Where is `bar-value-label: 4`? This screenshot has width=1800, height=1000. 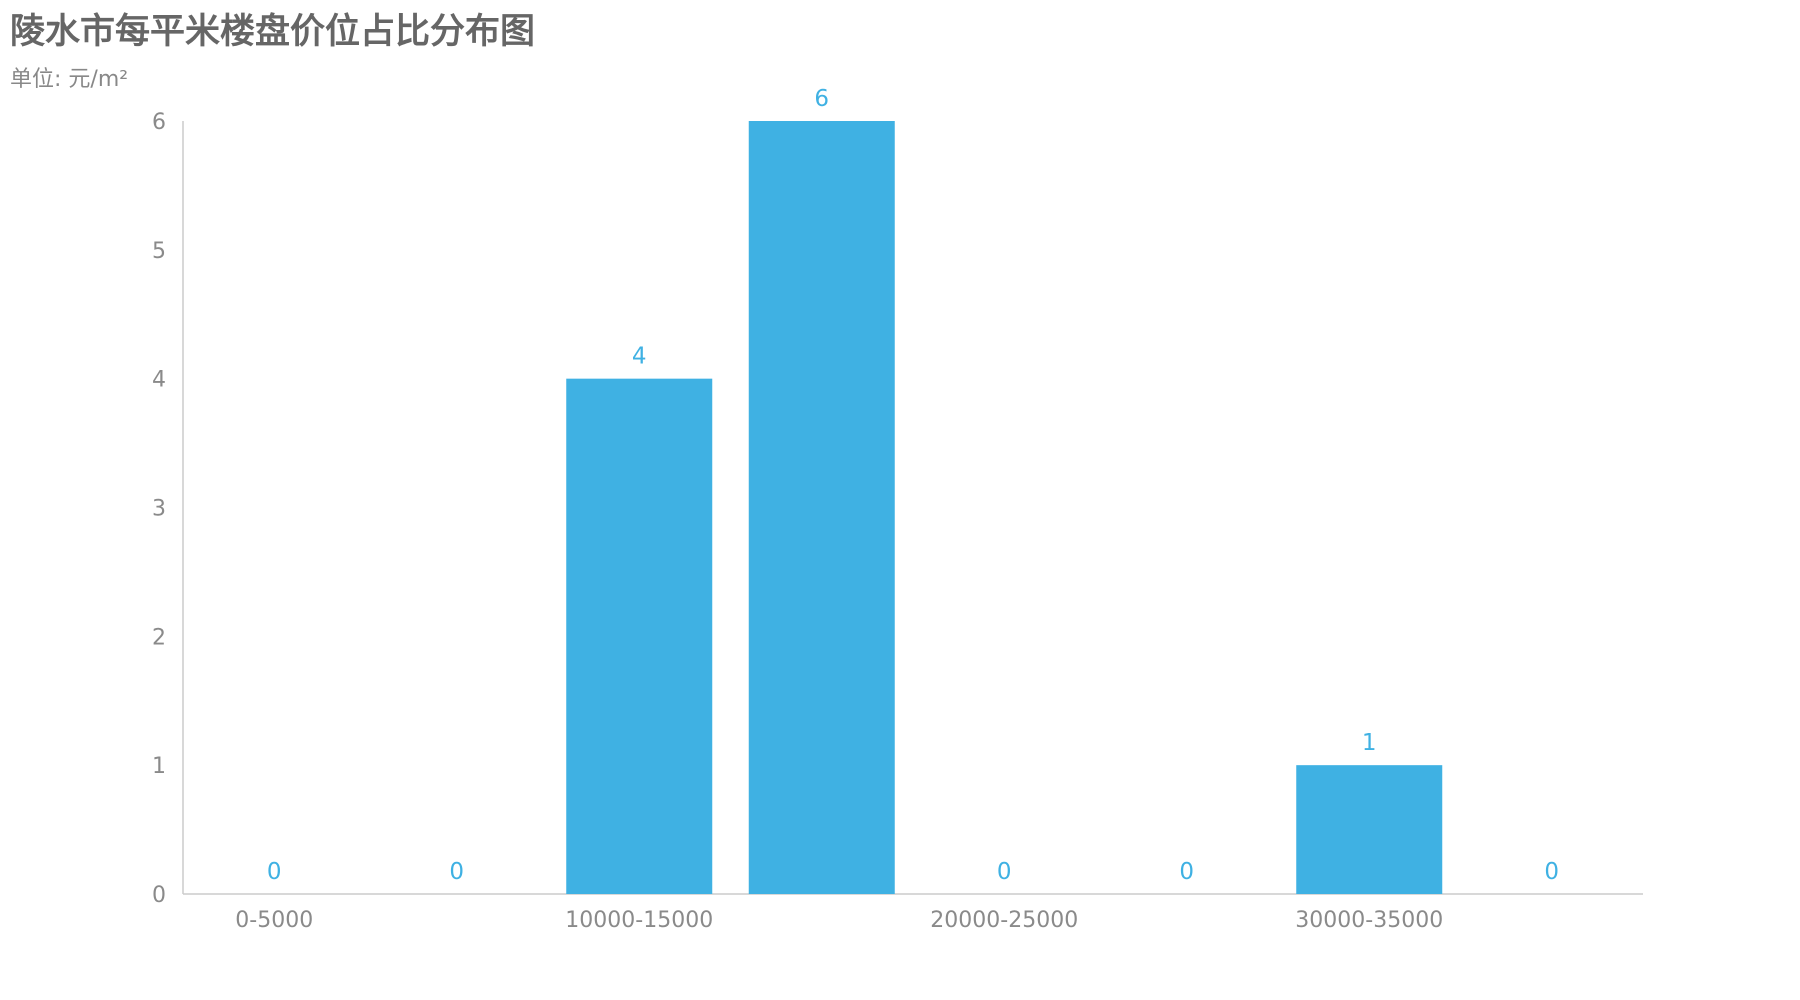 bar-value-label: 4 is located at coordinates (639, 357).